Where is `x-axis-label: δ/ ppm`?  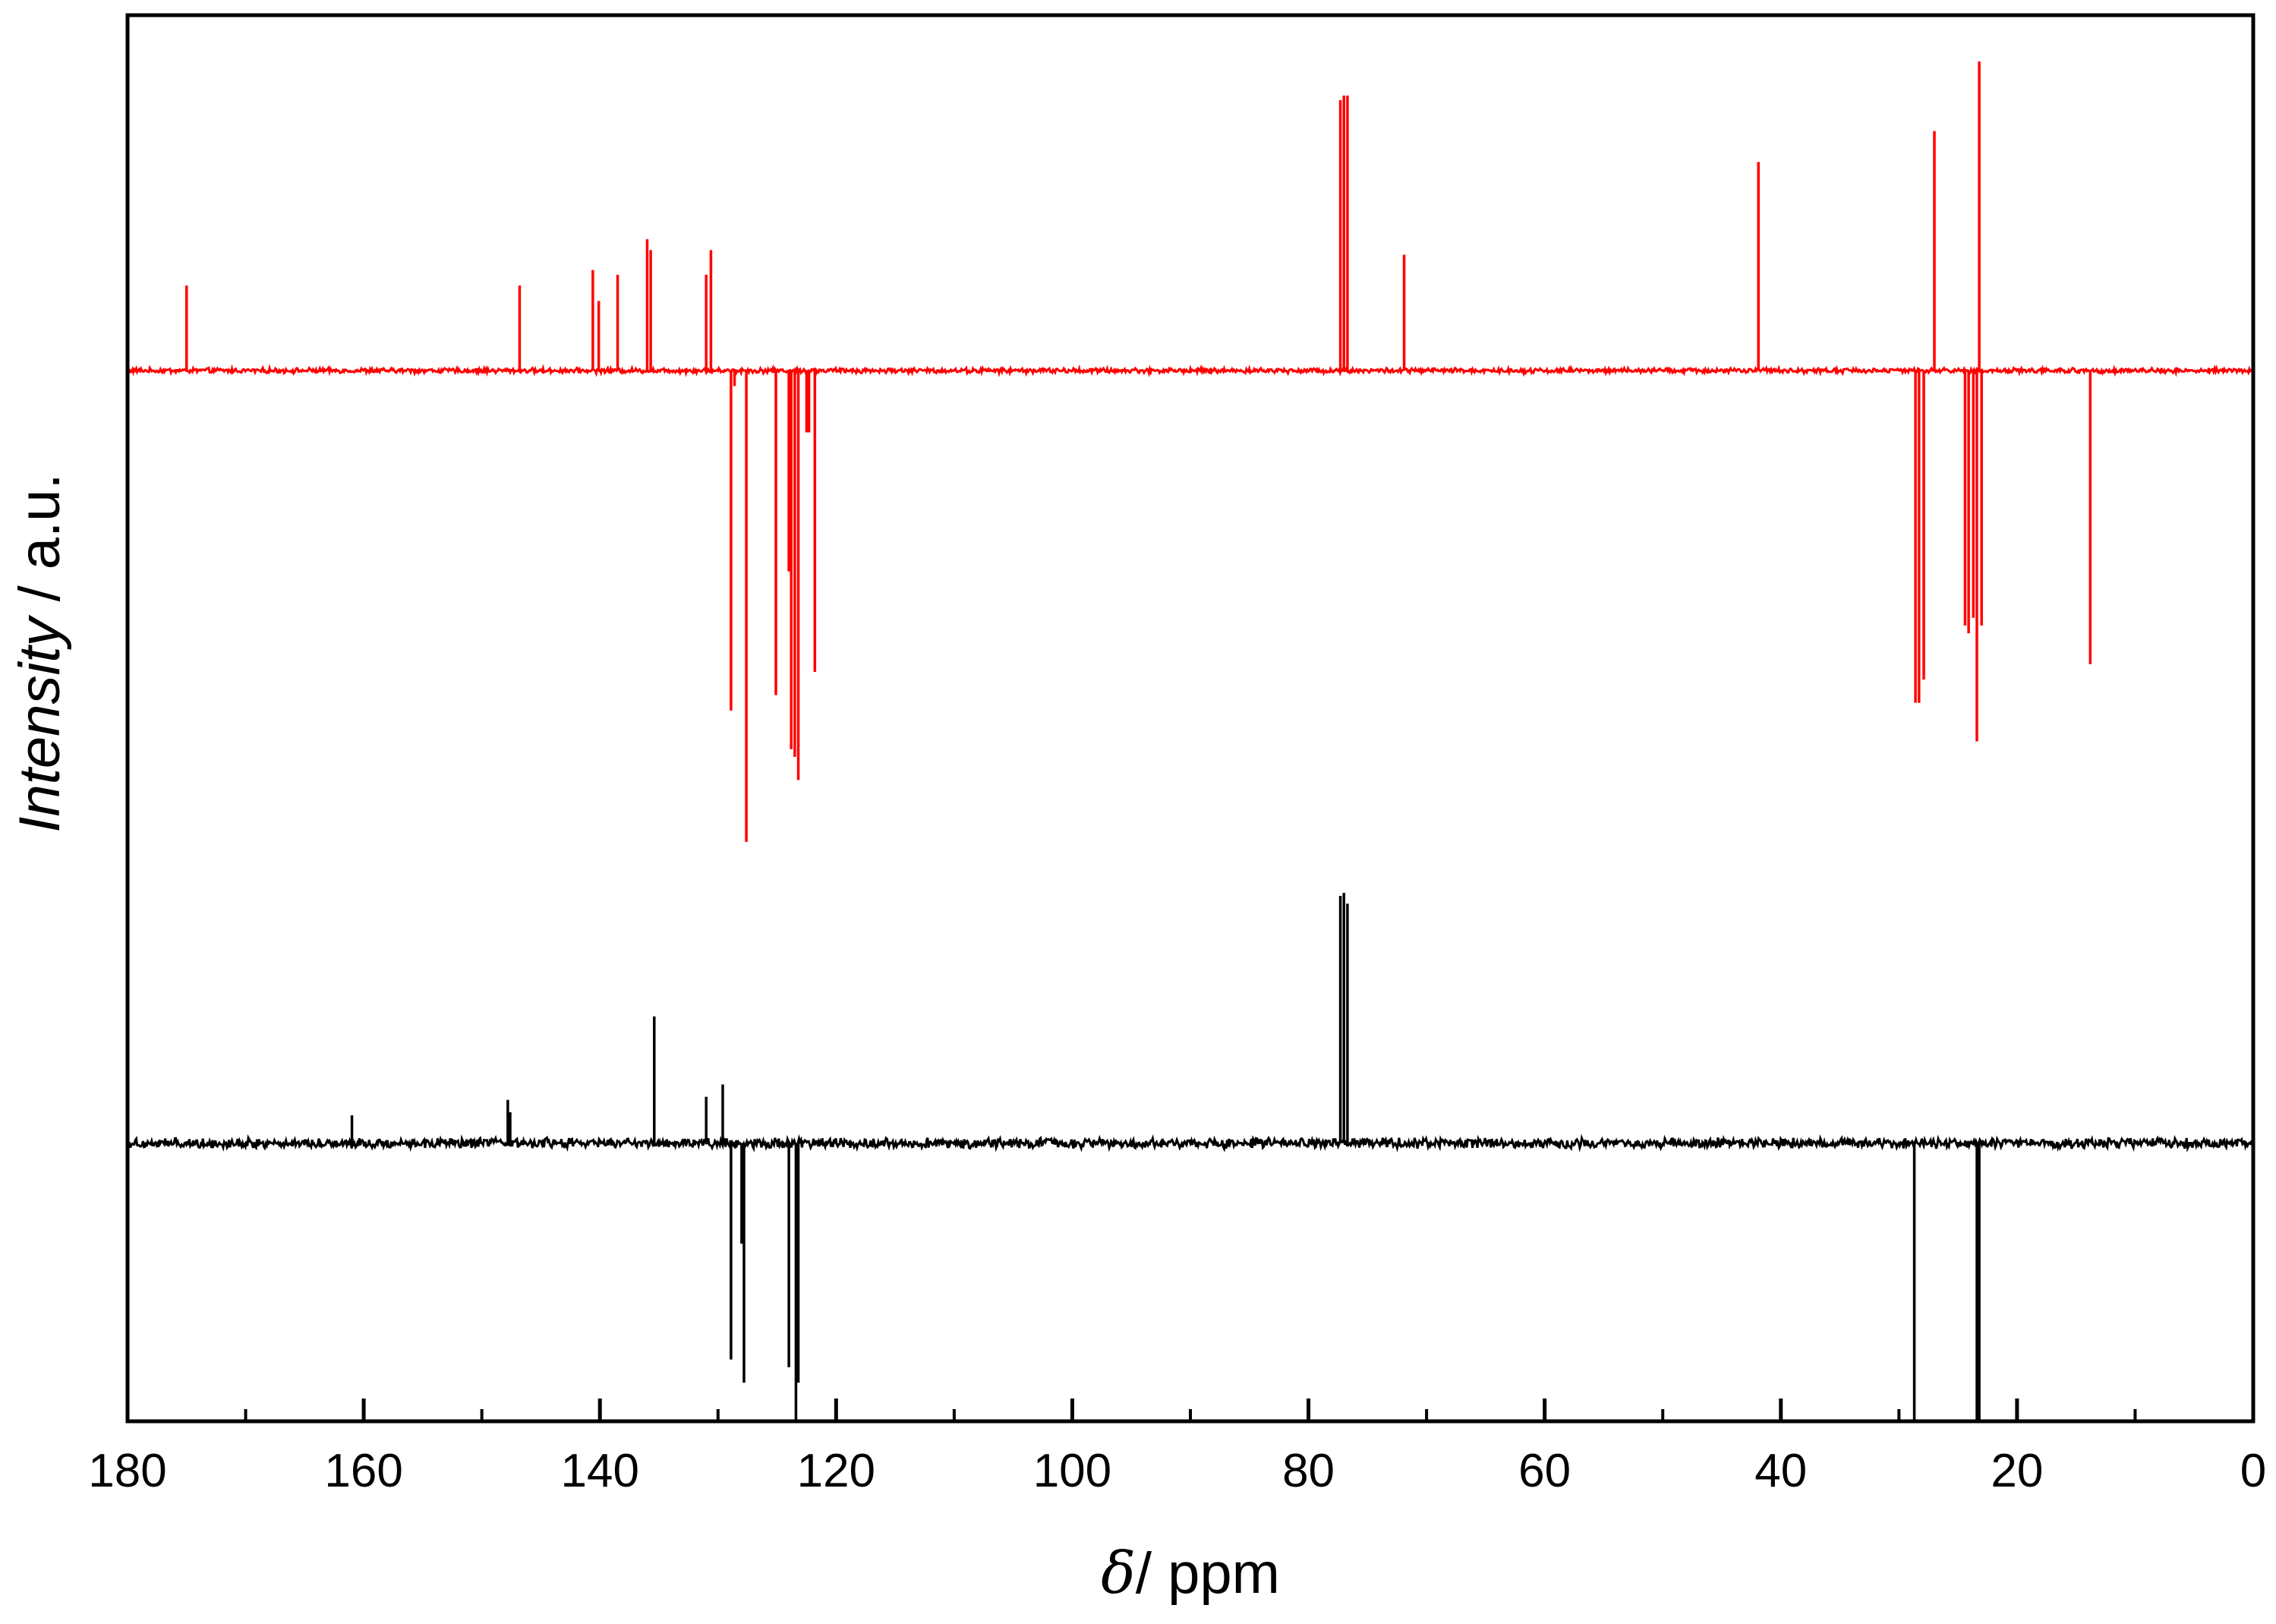 x-axis-label: δ/ ppm is located at coordinates (1190, 1573).